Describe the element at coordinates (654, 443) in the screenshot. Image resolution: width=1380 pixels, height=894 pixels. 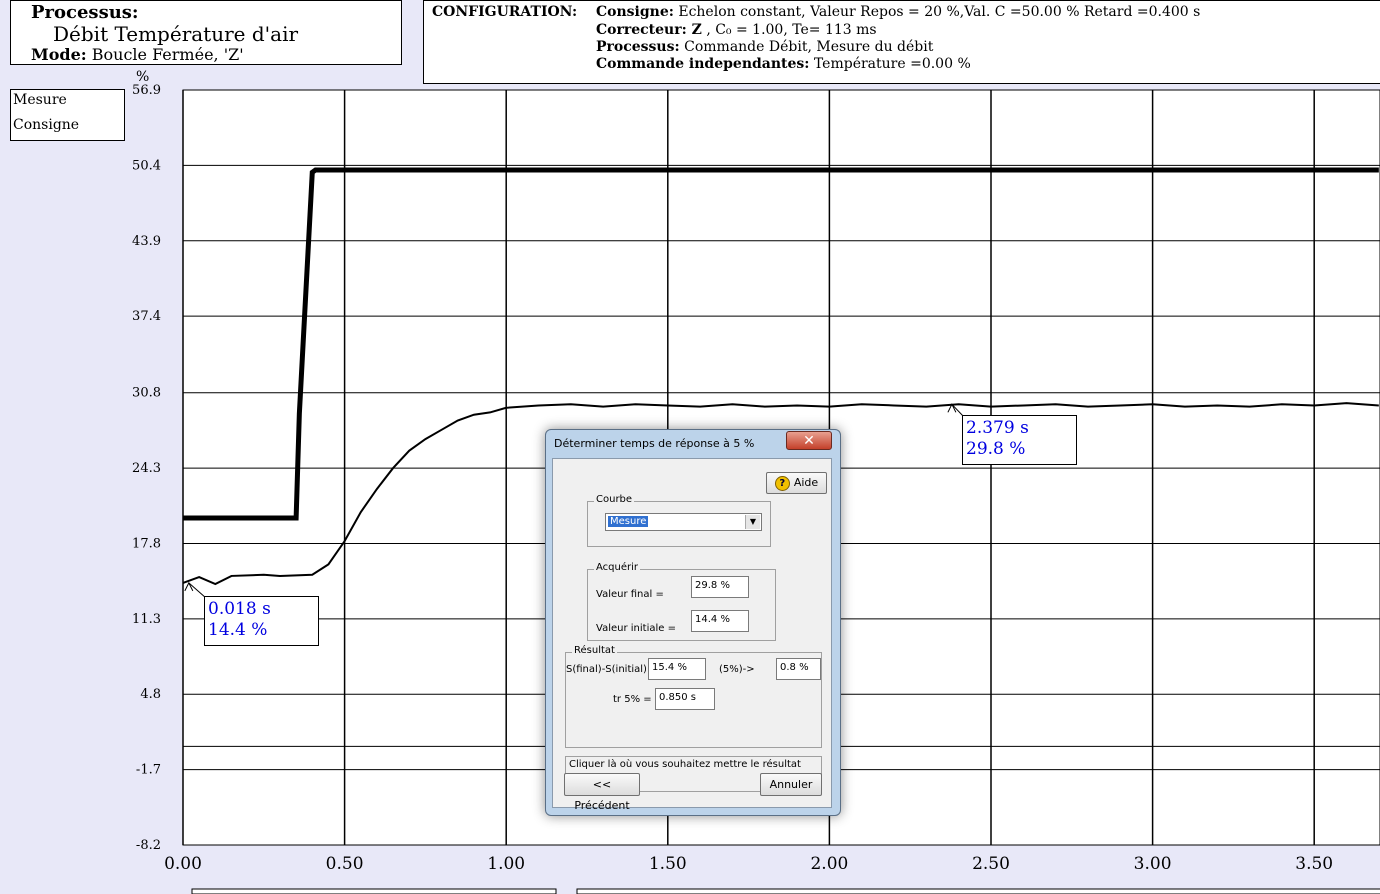
I see `dialog-title: Déterminer temps de réponse à 5 %` at that location.